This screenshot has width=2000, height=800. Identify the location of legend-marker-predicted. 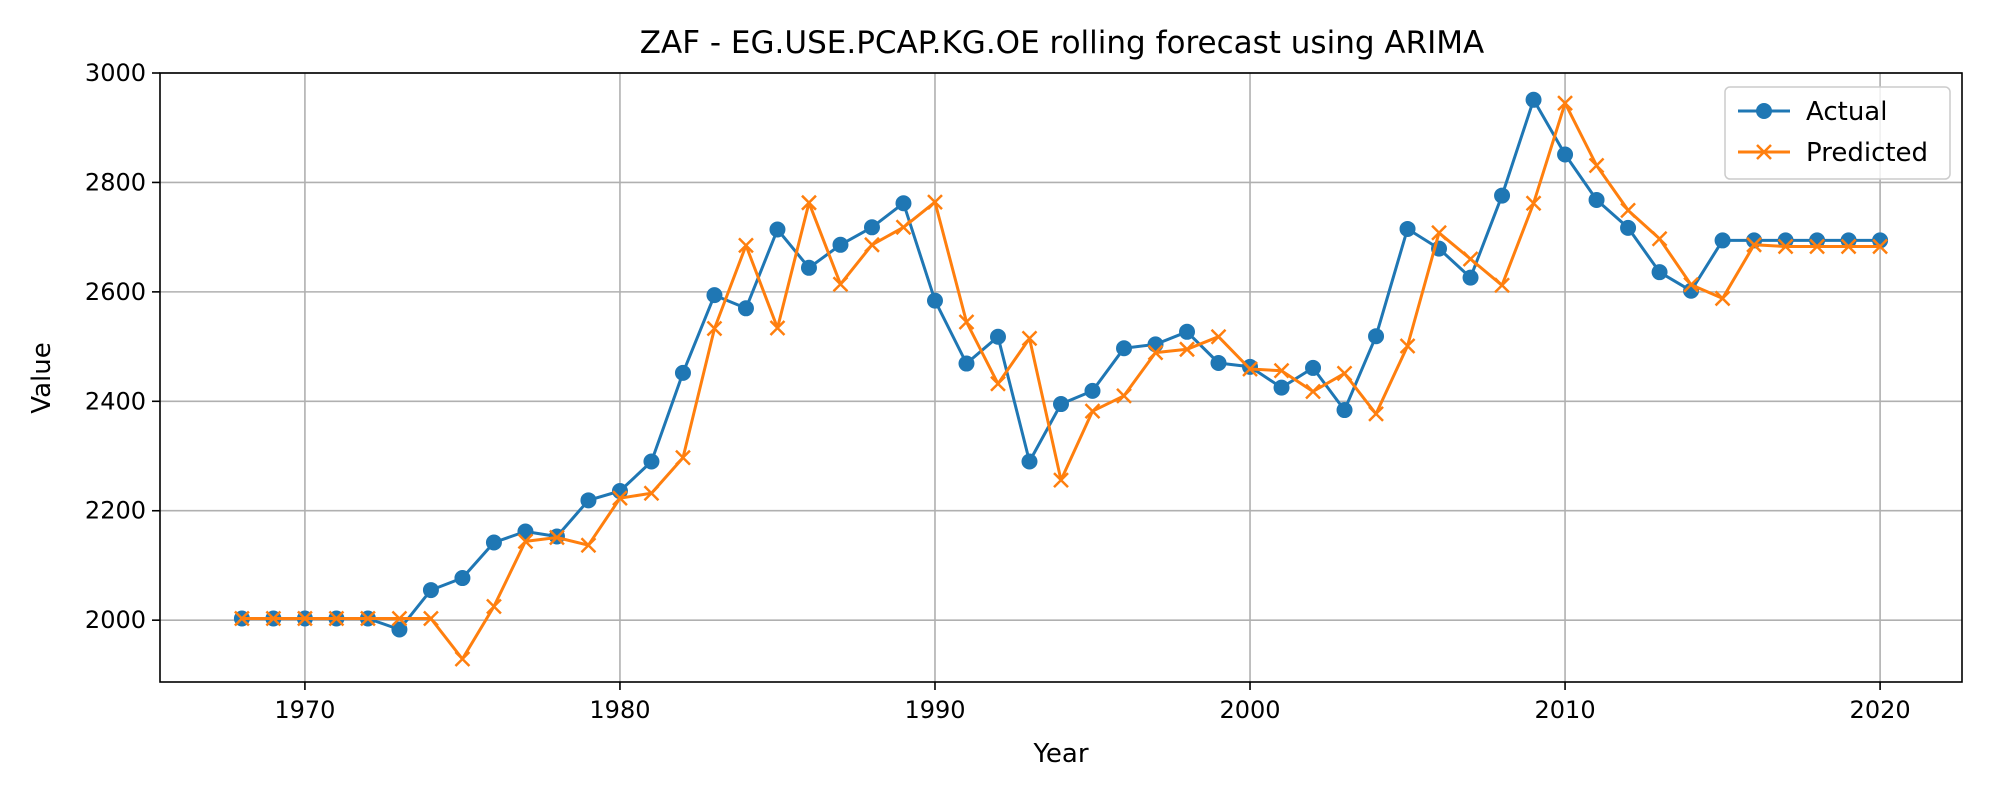
(1764, 152).